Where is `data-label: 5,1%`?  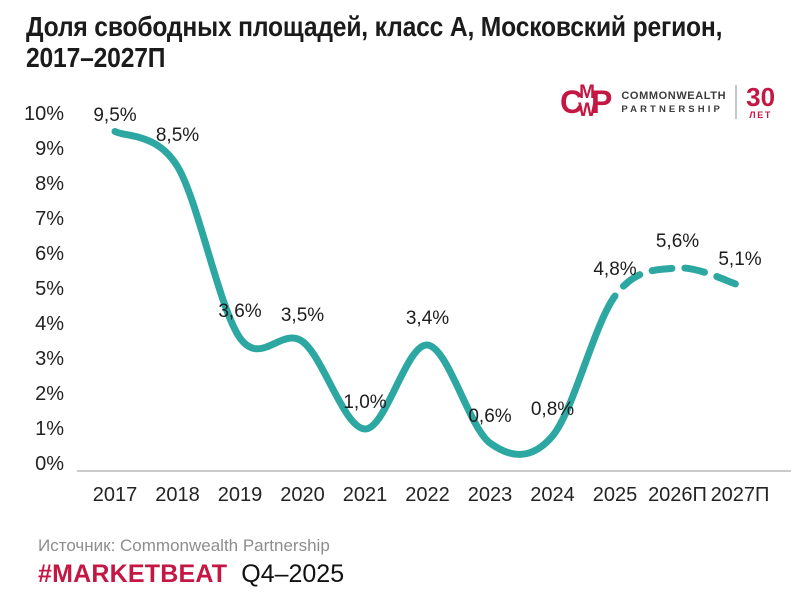
data-label: 5,1% is located at coordinates (740, 259).